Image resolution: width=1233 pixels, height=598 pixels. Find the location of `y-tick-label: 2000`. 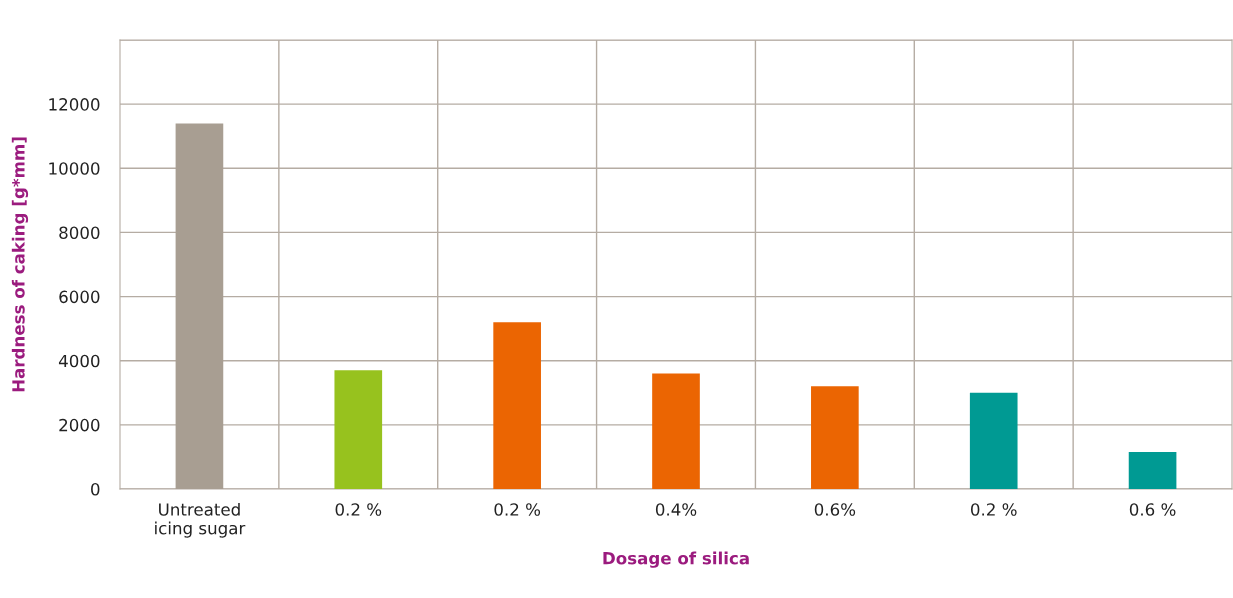

y-tick-label: 2000 is located at coordinates (79, 425).